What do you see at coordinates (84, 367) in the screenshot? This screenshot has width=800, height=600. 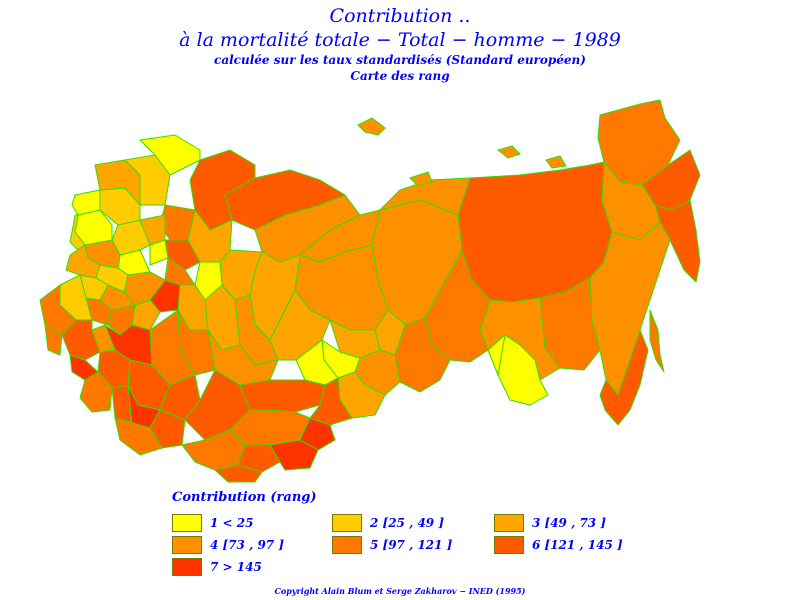 I see `region-crimea` at bounding box center [84, 367].